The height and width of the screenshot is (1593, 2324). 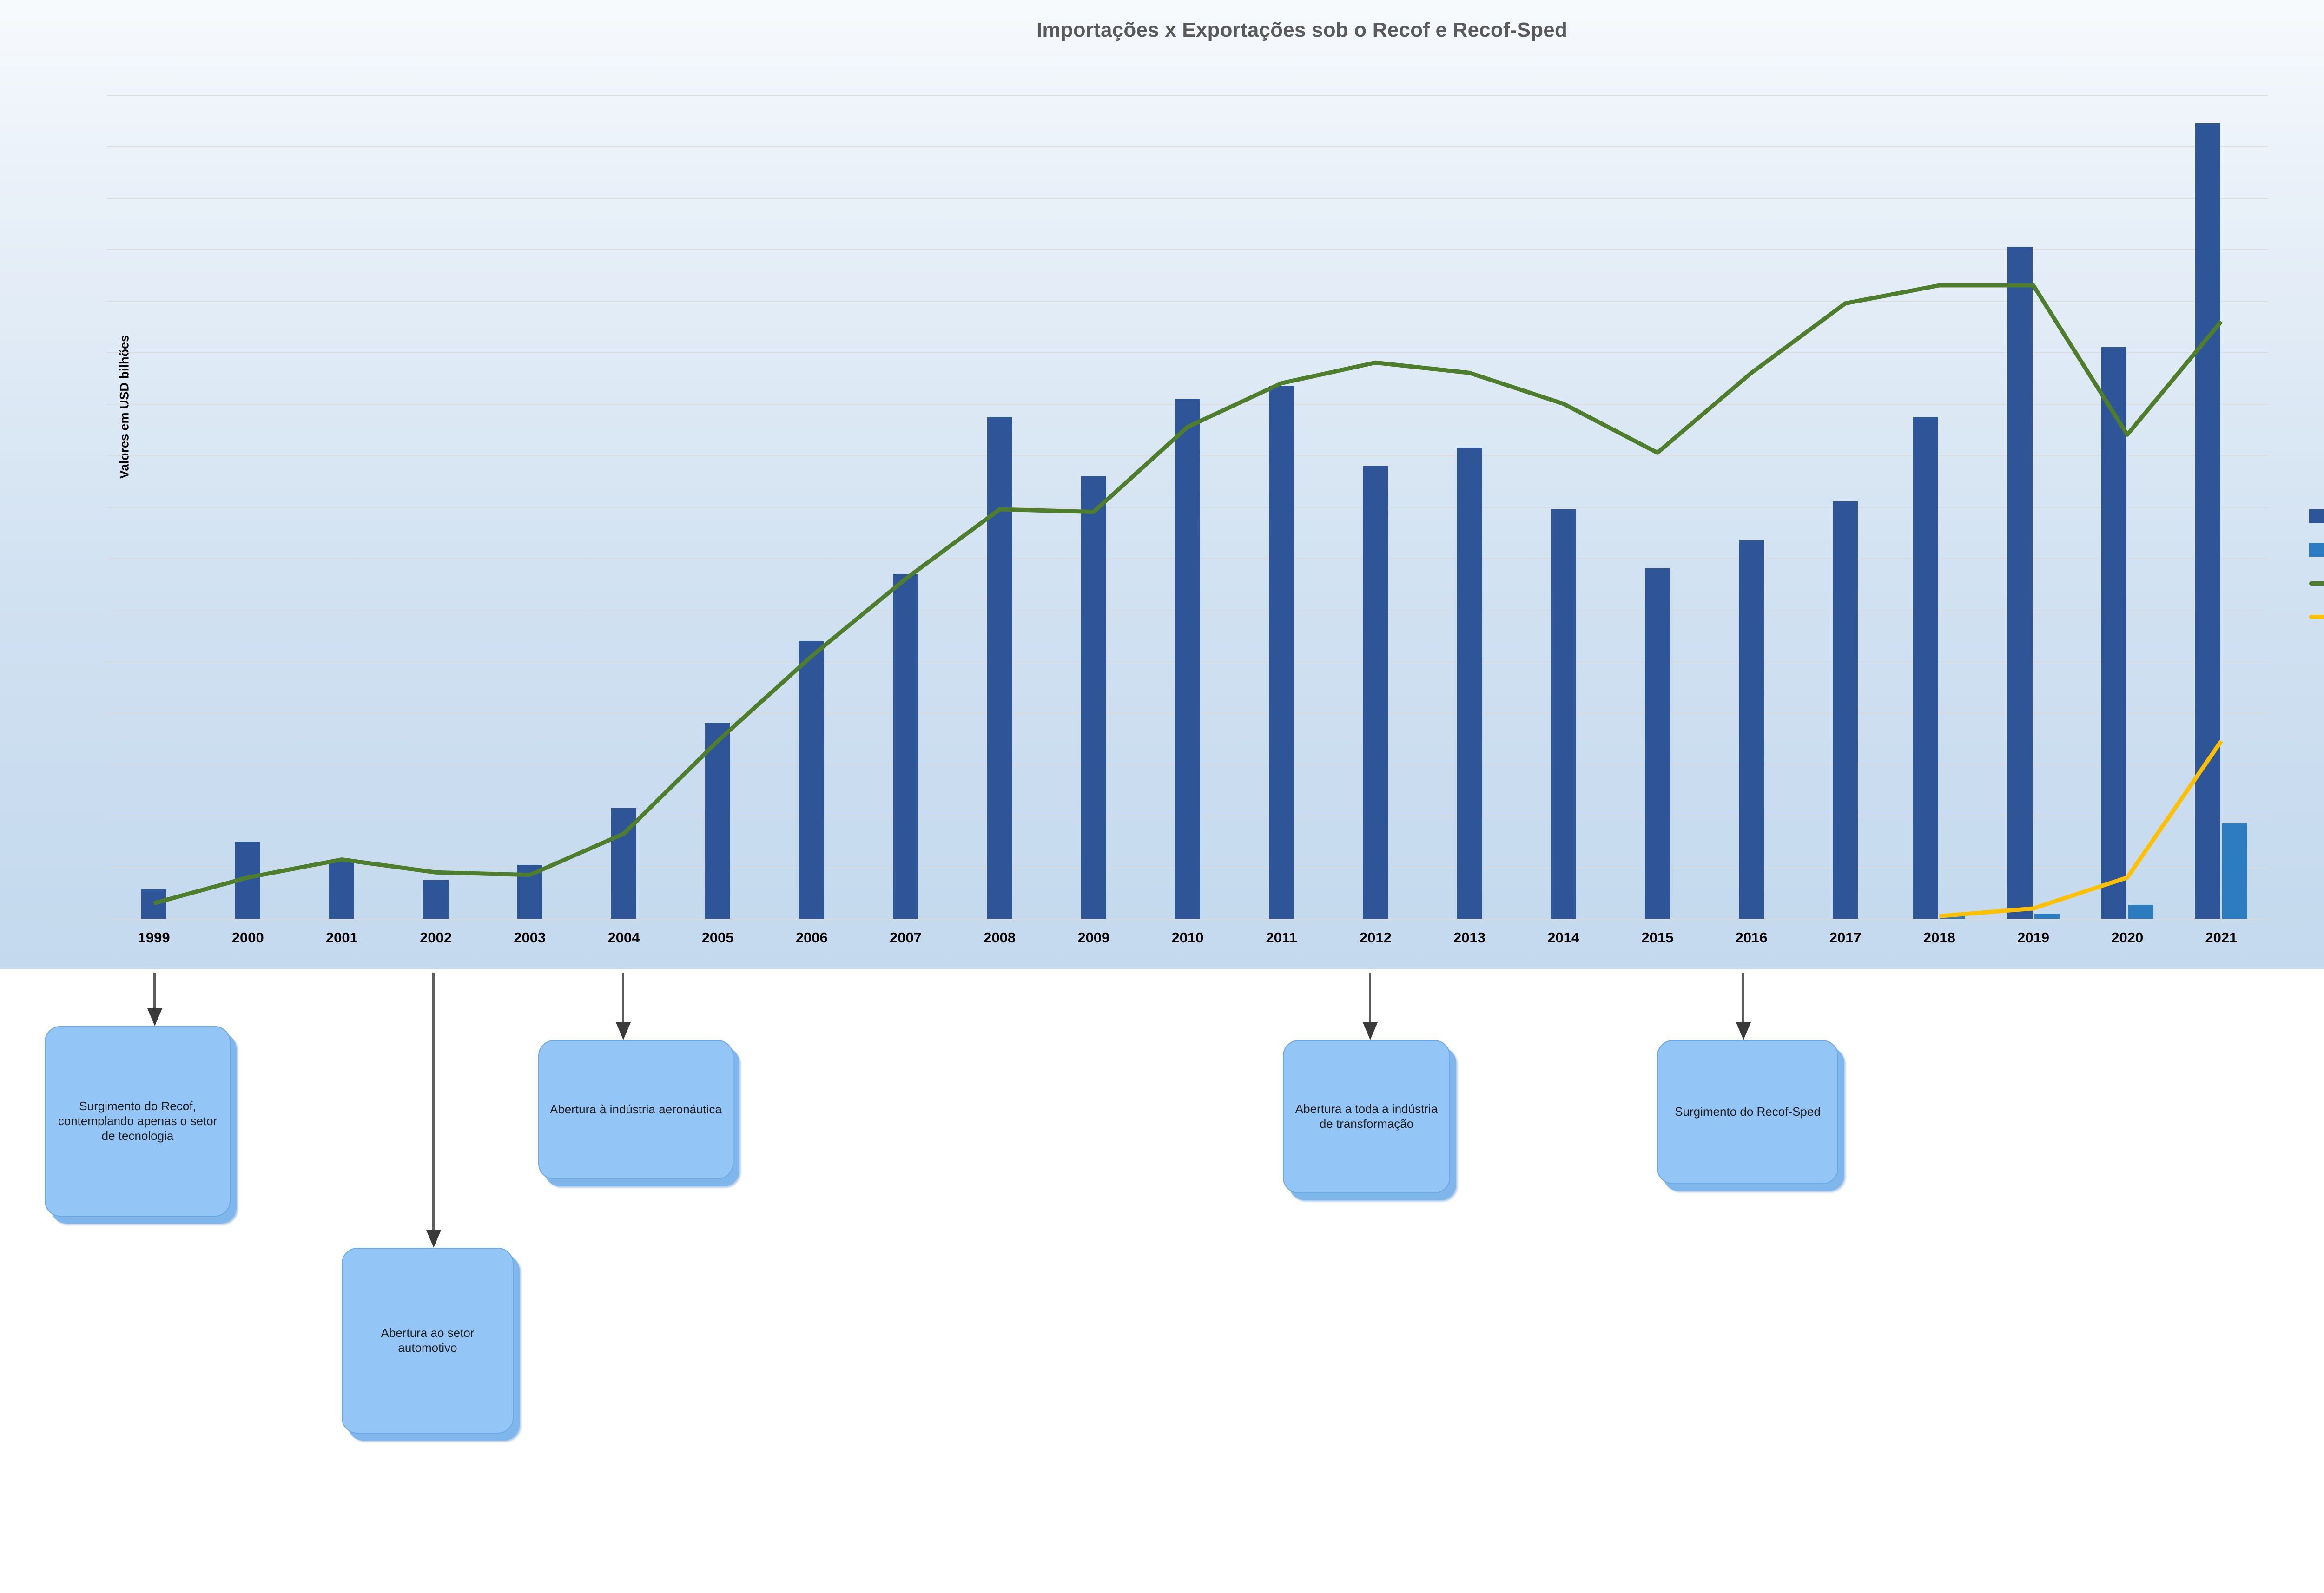 What do you see at coordinates (1187, 937) in the screenshot?
I see `x-axis-tick-label: 2010` at bounding box center [1187, 937].